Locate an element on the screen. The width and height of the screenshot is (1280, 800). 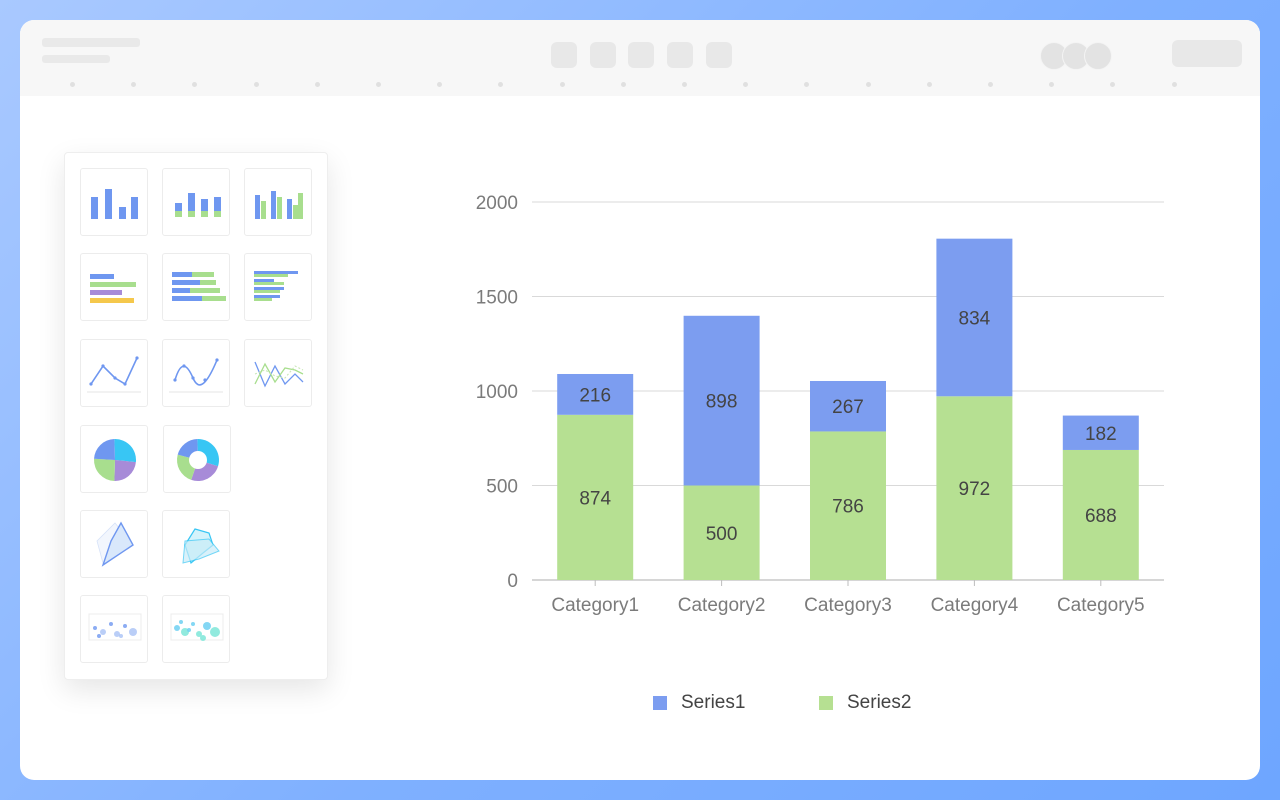
data-label: 216 is located at coordinates (595, 395).